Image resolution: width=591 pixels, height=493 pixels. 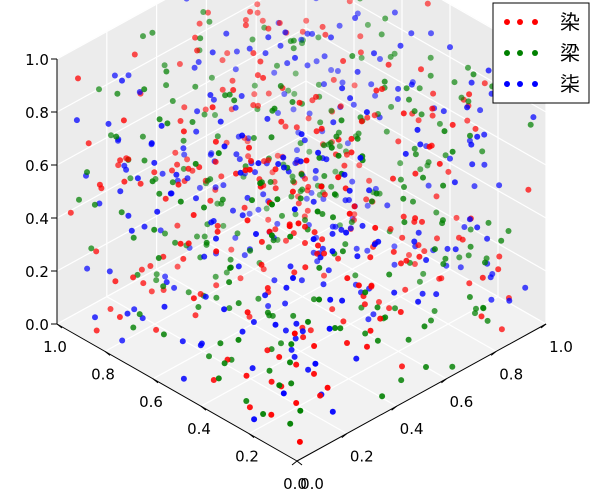 What do you see at coordinates (37, 272) in the screenshot?
I see `z-tick-label: 0.2` at bounding box center [37, 272].